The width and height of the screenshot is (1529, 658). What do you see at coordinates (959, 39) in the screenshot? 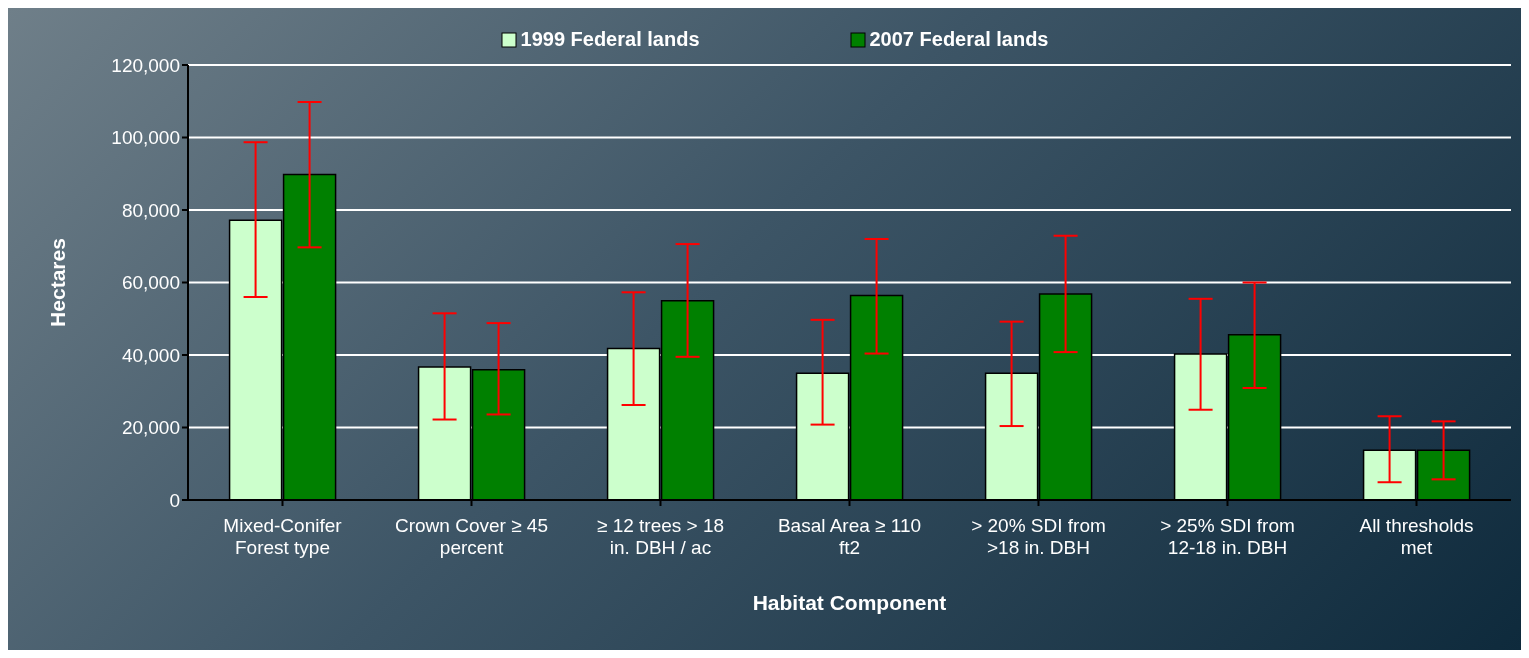
I see `legend-label: 2007 Federal lands` at bounding box center [959, 39].